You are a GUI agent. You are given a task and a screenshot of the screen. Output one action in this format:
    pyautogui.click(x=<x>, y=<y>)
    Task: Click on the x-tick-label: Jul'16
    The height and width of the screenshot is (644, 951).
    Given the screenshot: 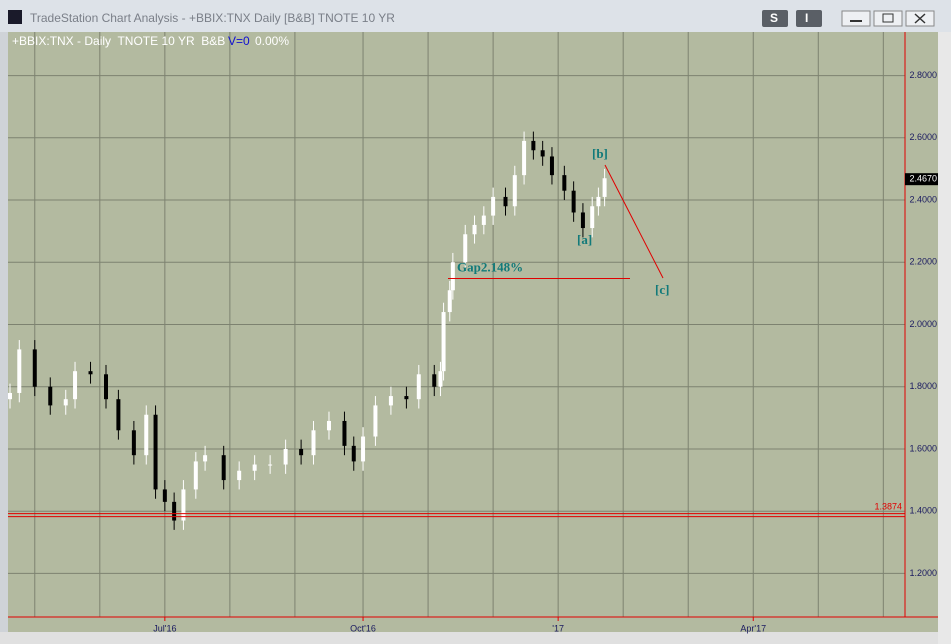 What is the action you would take?
    pyautogui.click(x=164, y=628)
    